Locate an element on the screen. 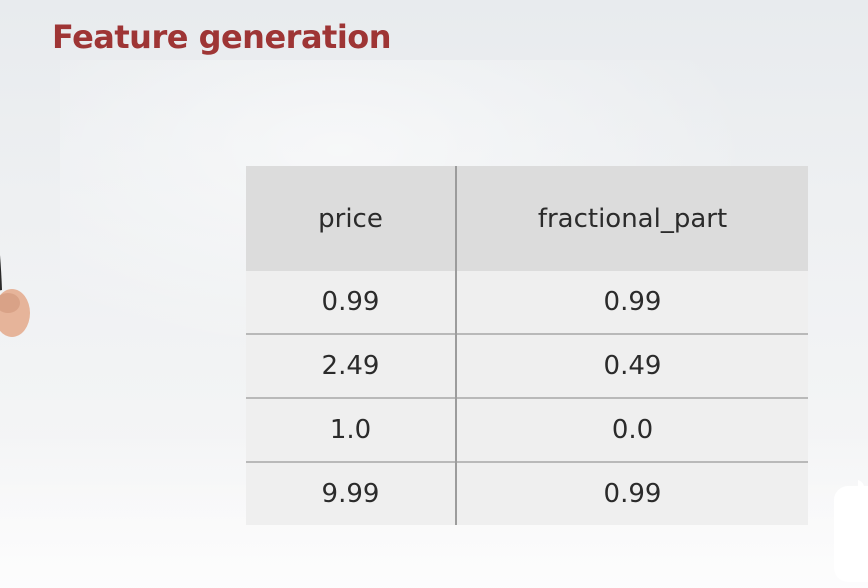  table-row: 9.99 0.99 is located at coordinates (527, 493).